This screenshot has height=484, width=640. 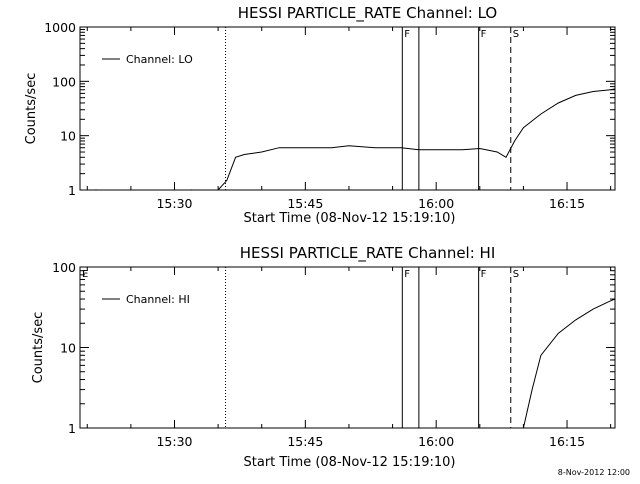 What do you see at coordinates (174, 441) in the screenshot?
I see `hi-x-tick-label: 15:30` at bounding box center [174, 441].